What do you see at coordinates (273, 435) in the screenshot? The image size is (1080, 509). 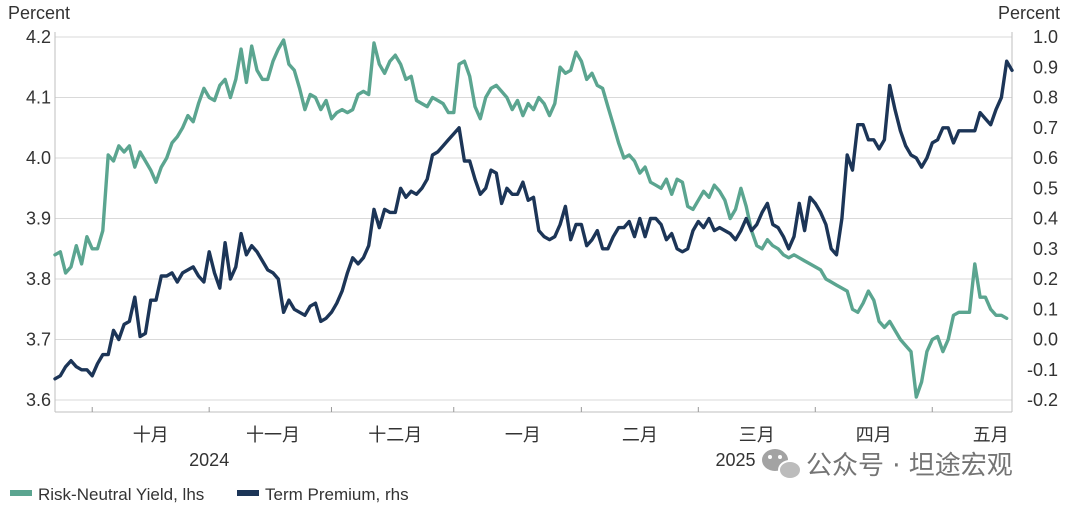 I see `x-month-label: 十一月` at bounding box center [273, 435].